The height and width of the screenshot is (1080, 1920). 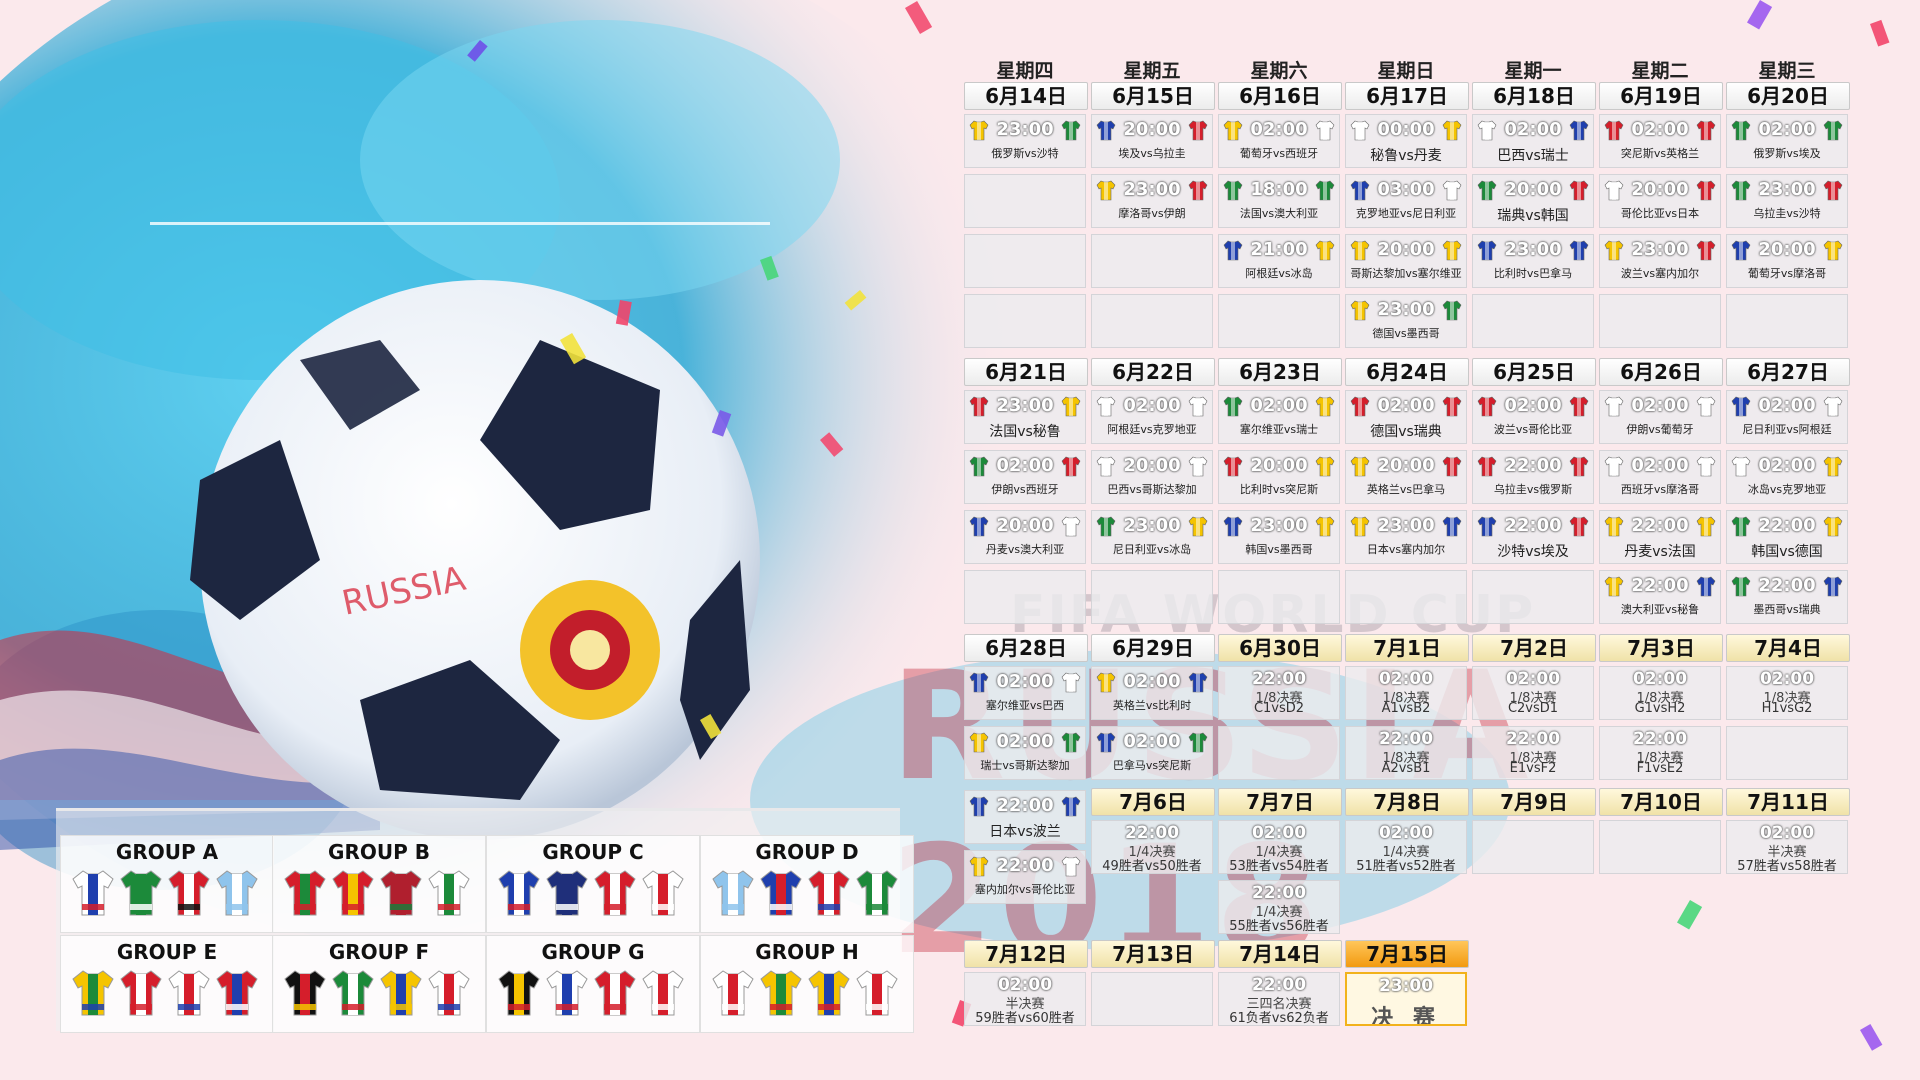 I want to click on group-name: GROUP A, so click(x=167, y=852).